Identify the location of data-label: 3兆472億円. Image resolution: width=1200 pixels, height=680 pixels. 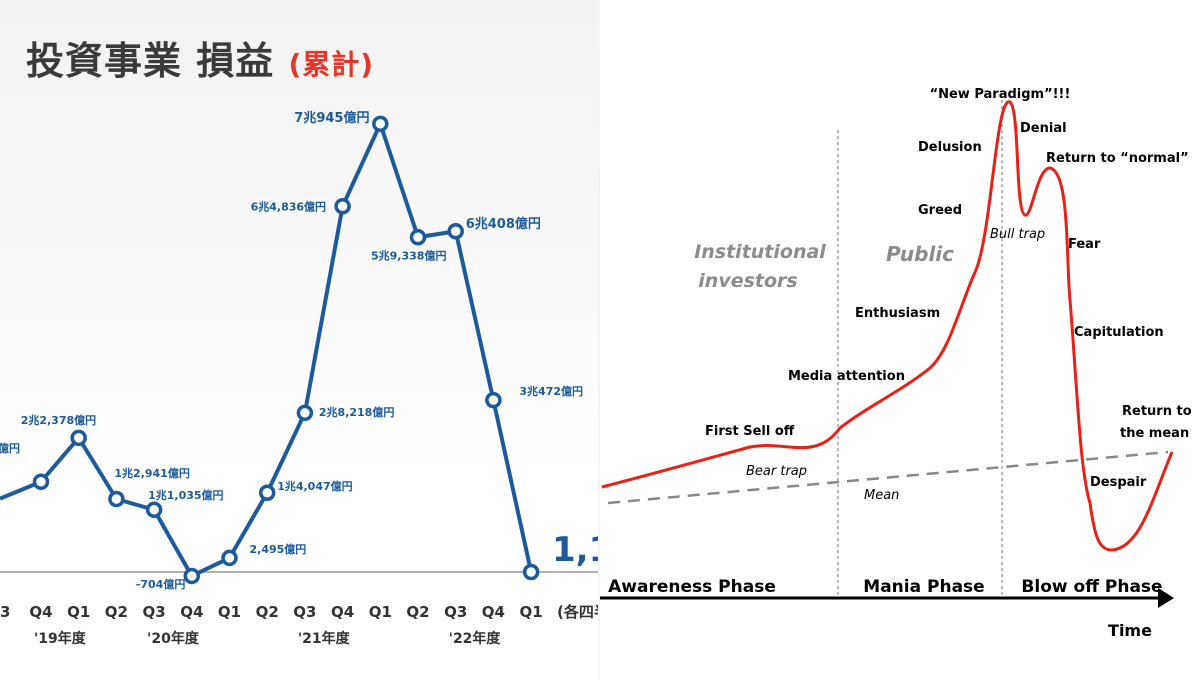
(551, 391).